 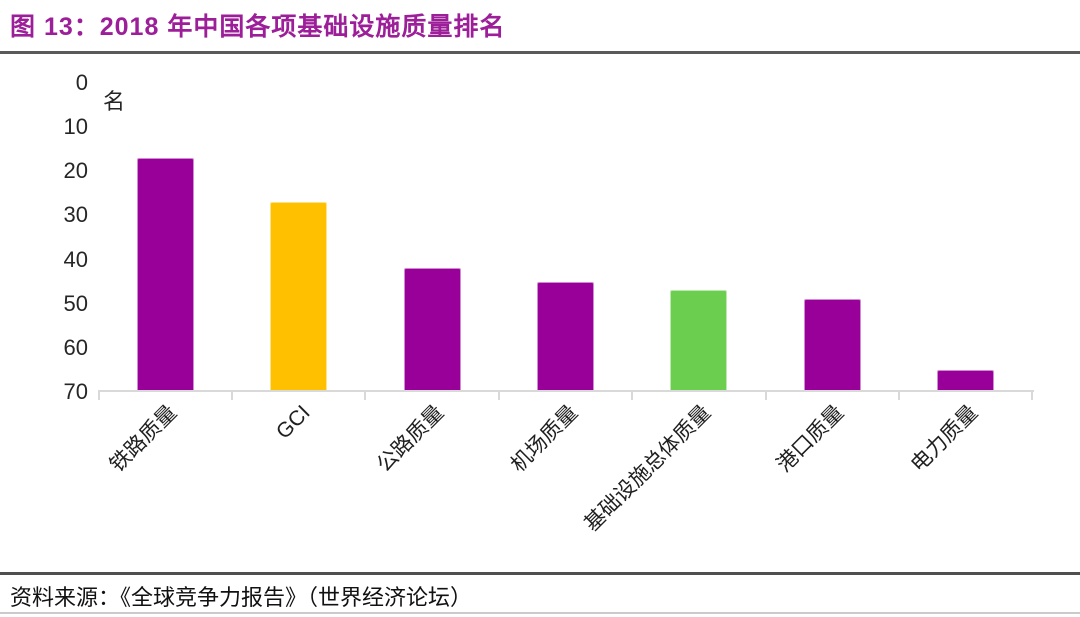 I want to click on bar-基础设施总体质量, so click(x=699, y=341).